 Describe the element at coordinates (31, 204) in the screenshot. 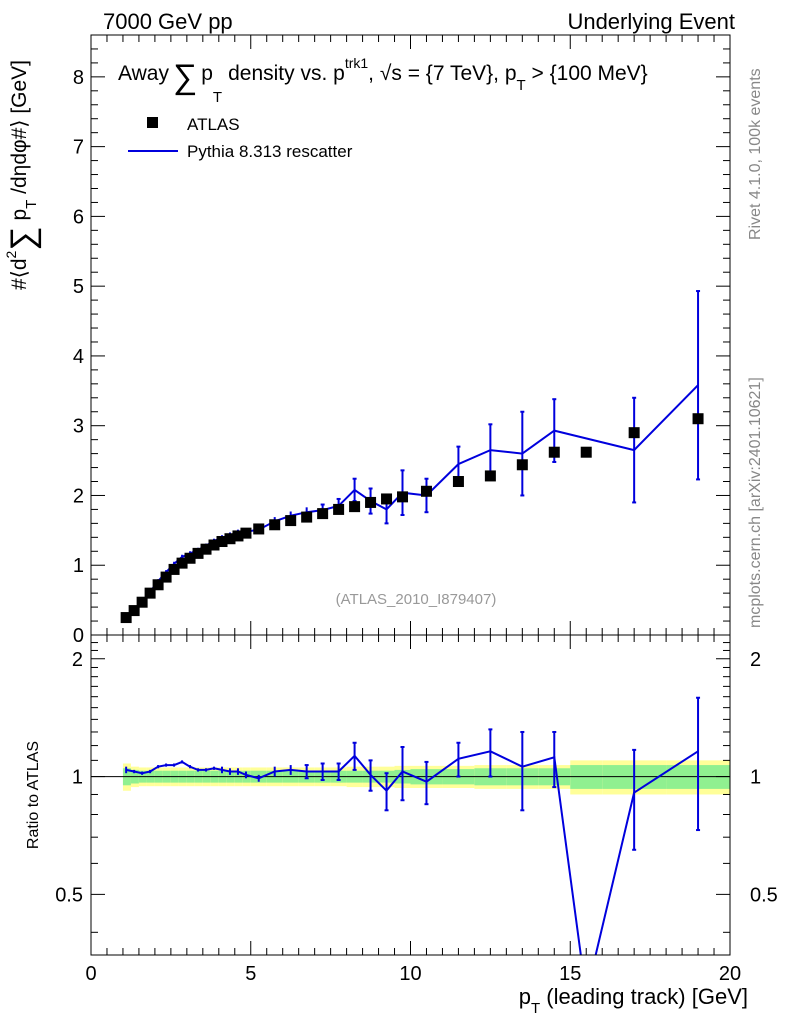

I see `ylabel-sub-t: T` at that location.